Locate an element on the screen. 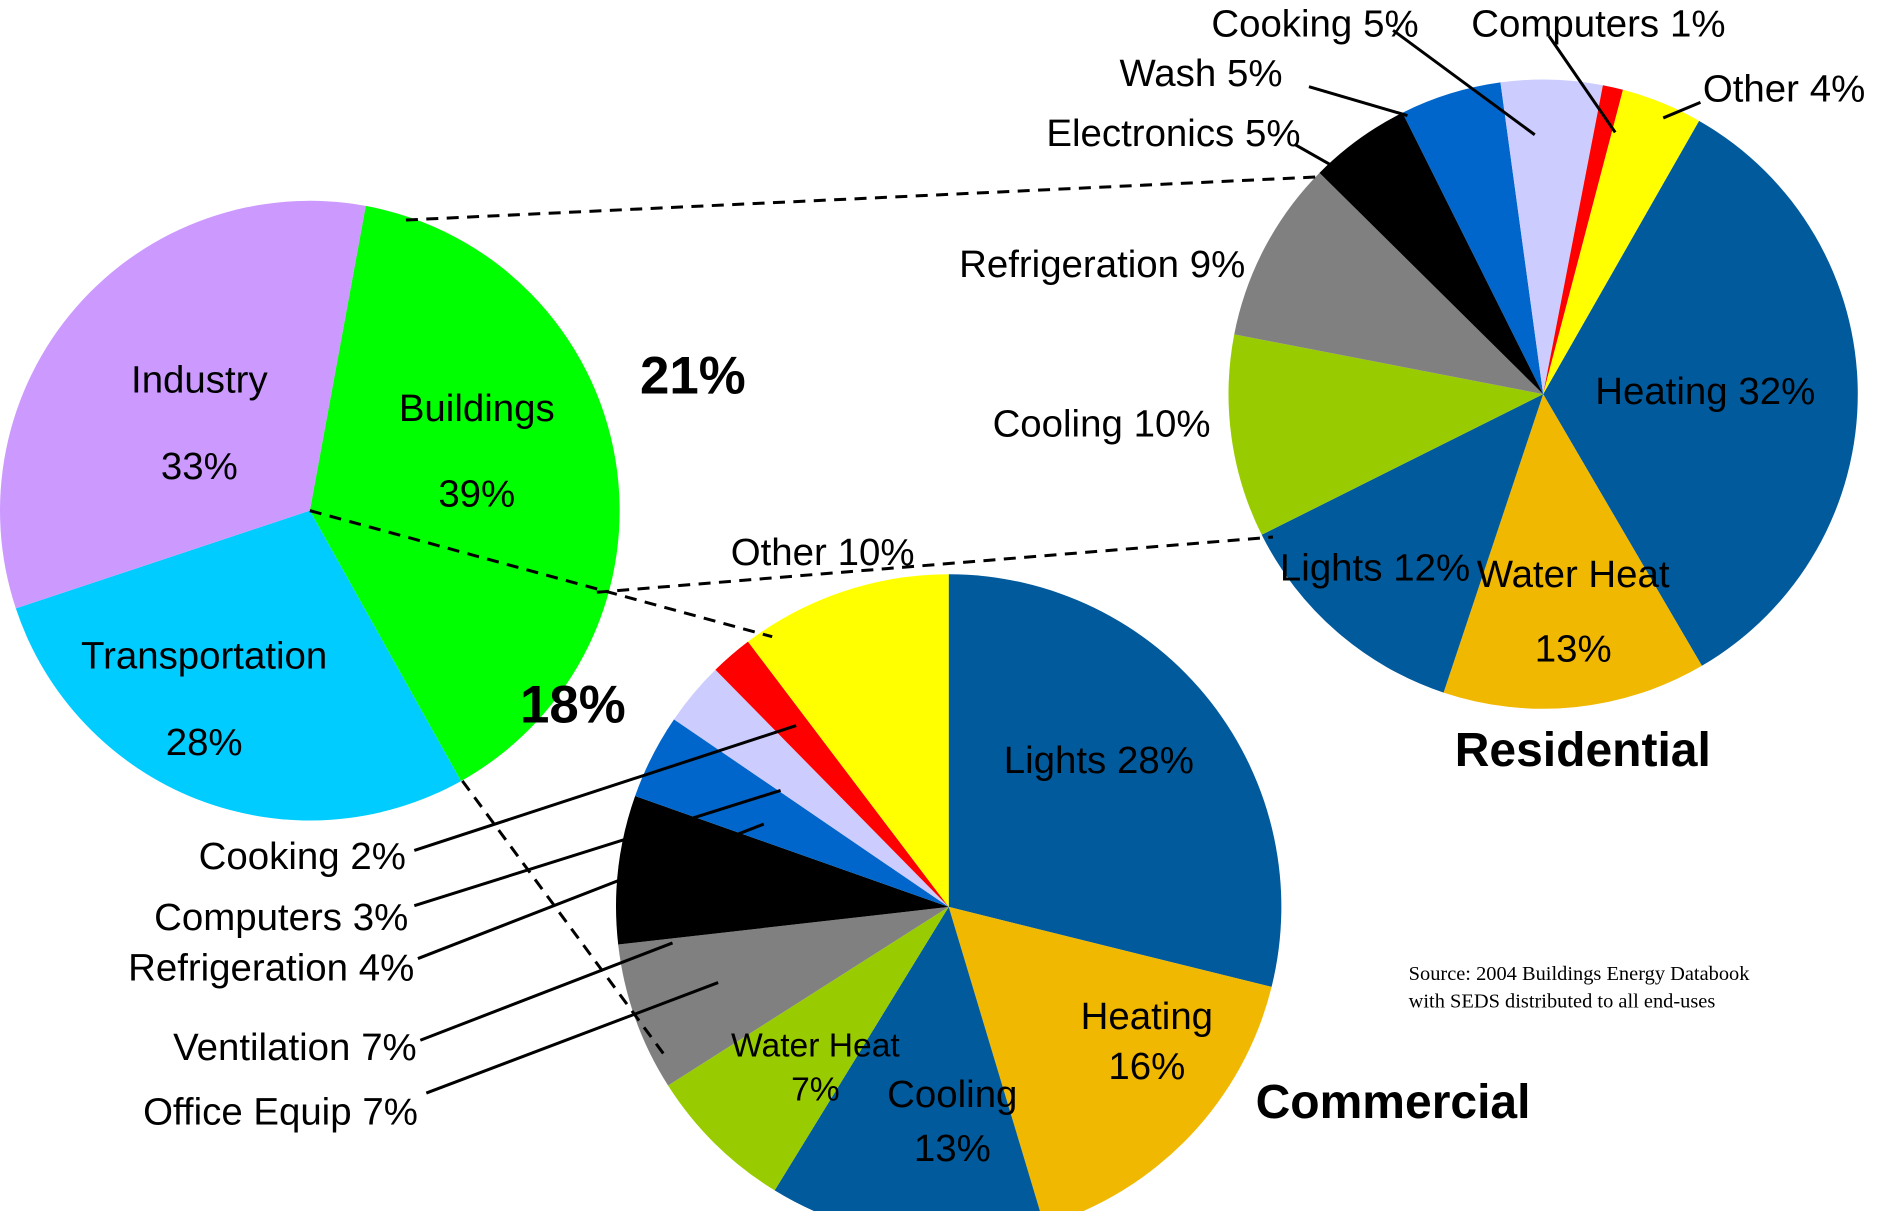 The width and height of the screenshot is (1883, 1211). slice-category: Buildings is located at coordinates (477, 408).